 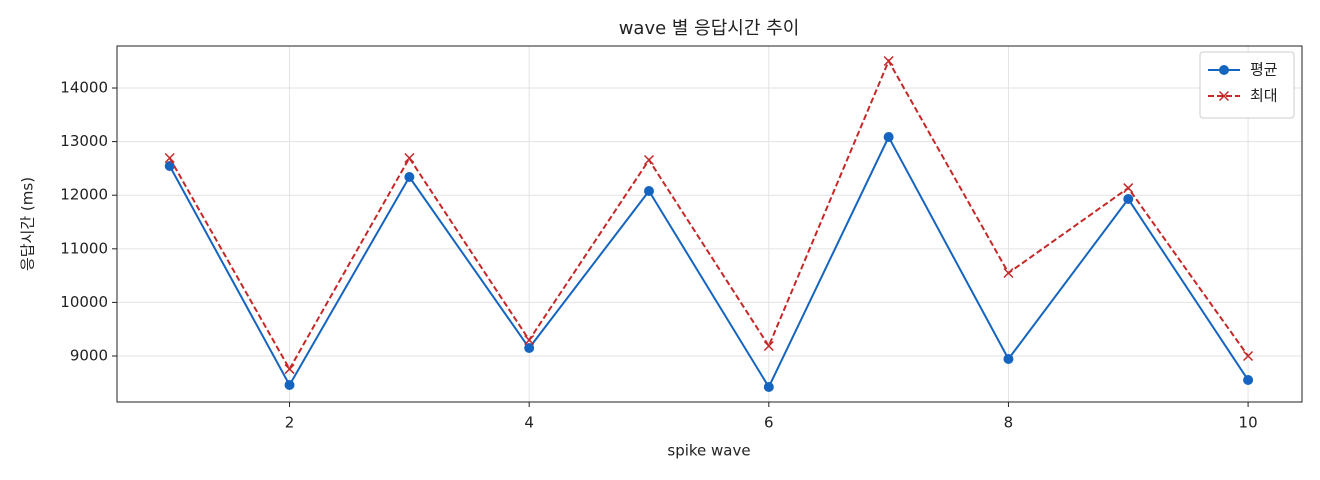 What do you see at coordinates (84, 88) in the screenshot?
I see `y-tick-label: 14000` at bounding box center [84, 88].